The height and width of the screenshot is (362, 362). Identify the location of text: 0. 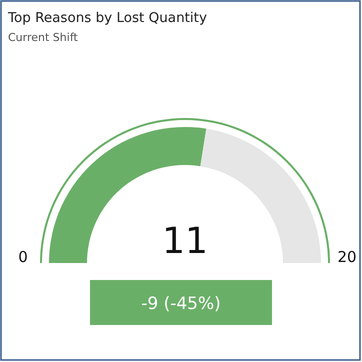
(23, 257).